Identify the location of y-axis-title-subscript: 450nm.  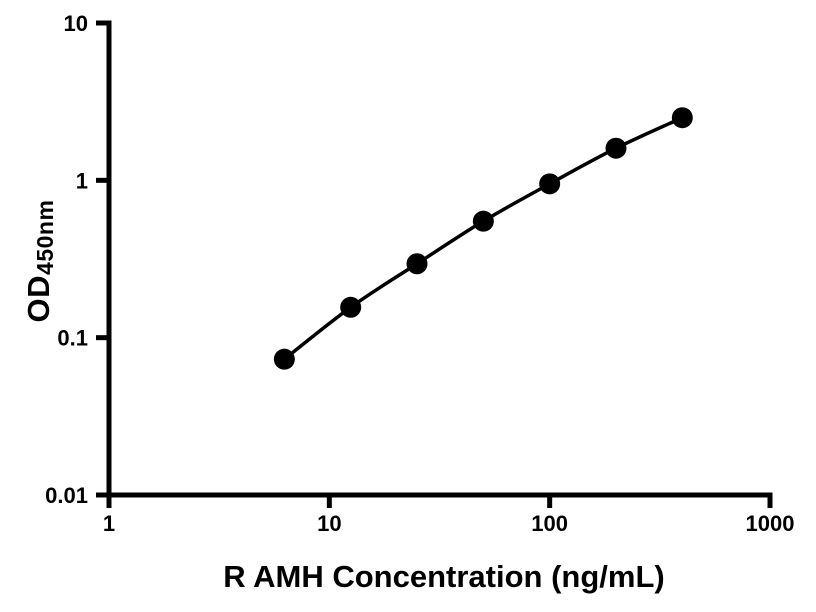
(45, 237).